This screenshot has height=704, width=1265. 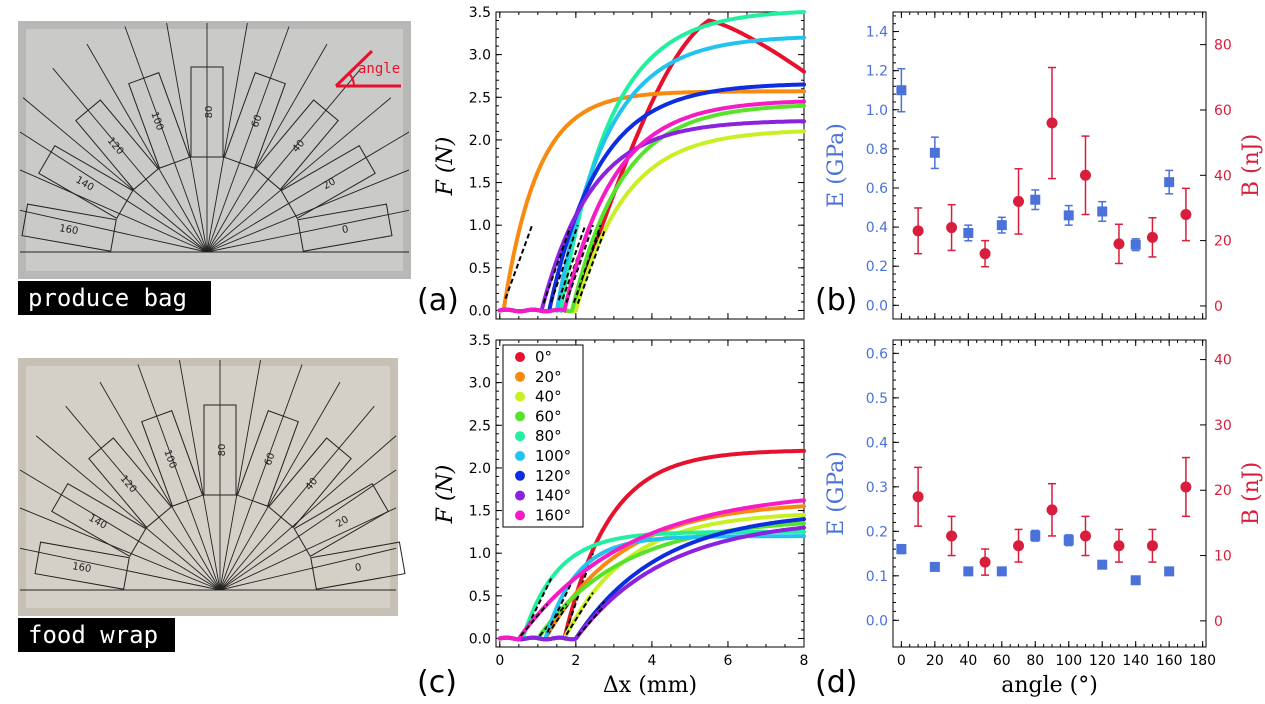 What do you see at coordinates (877, 443) in the screenshot?
I see `y-tick-label: 0.4` at bounding box center [877, 443].